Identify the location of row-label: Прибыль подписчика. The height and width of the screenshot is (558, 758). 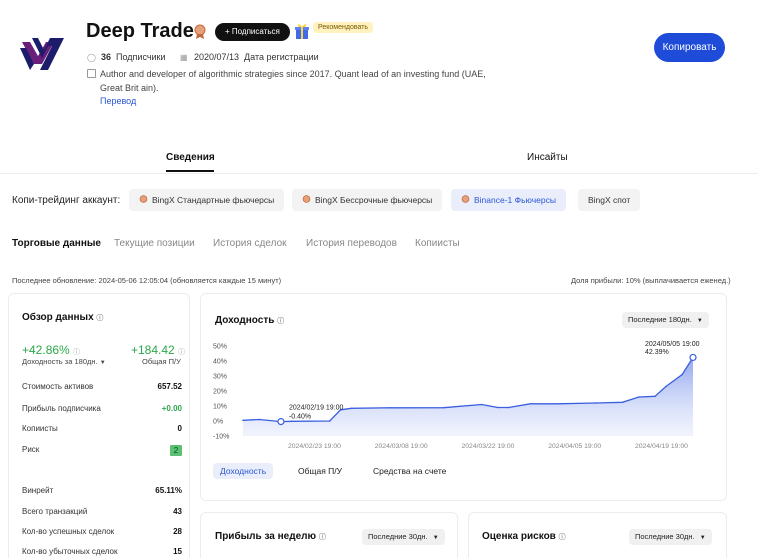
(61, 408).